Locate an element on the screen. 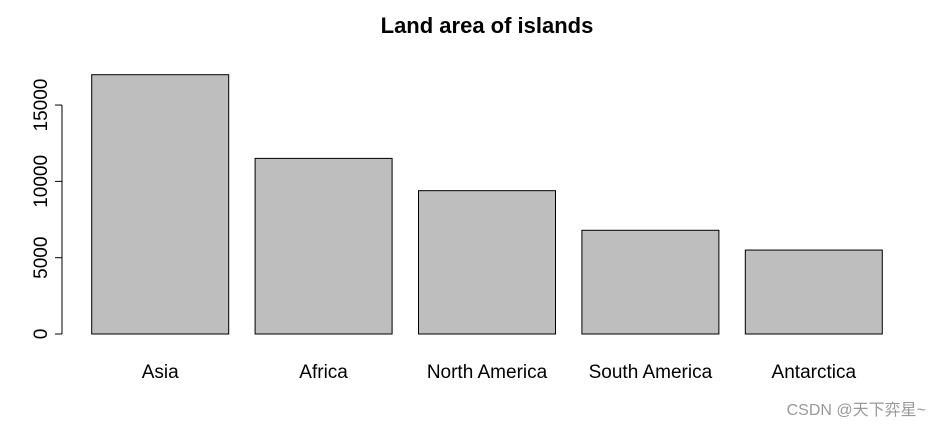 The width and height of the screenshot is (940, 429). x-tick-label: South America is located at coordinates (651, 372).